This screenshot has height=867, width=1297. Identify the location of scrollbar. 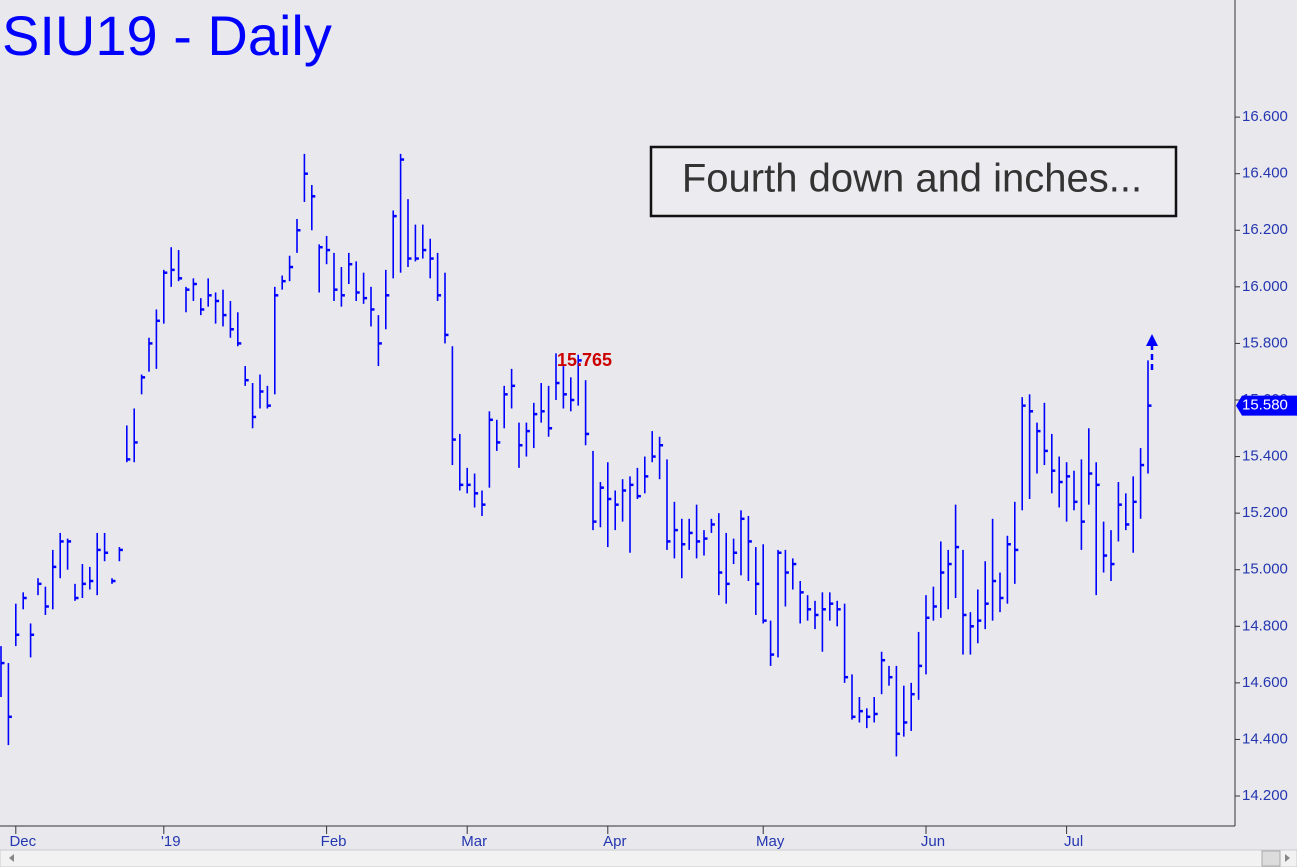
(648, 858).